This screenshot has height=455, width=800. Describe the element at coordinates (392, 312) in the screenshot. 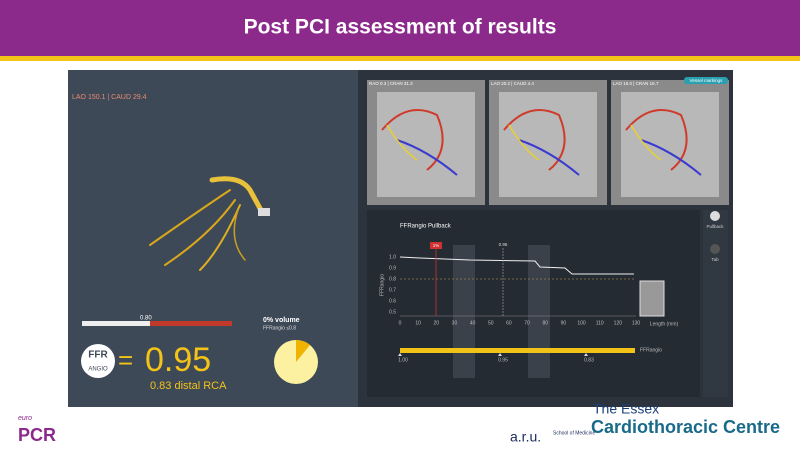

I see `y-tick-label: 0.5` at that location.